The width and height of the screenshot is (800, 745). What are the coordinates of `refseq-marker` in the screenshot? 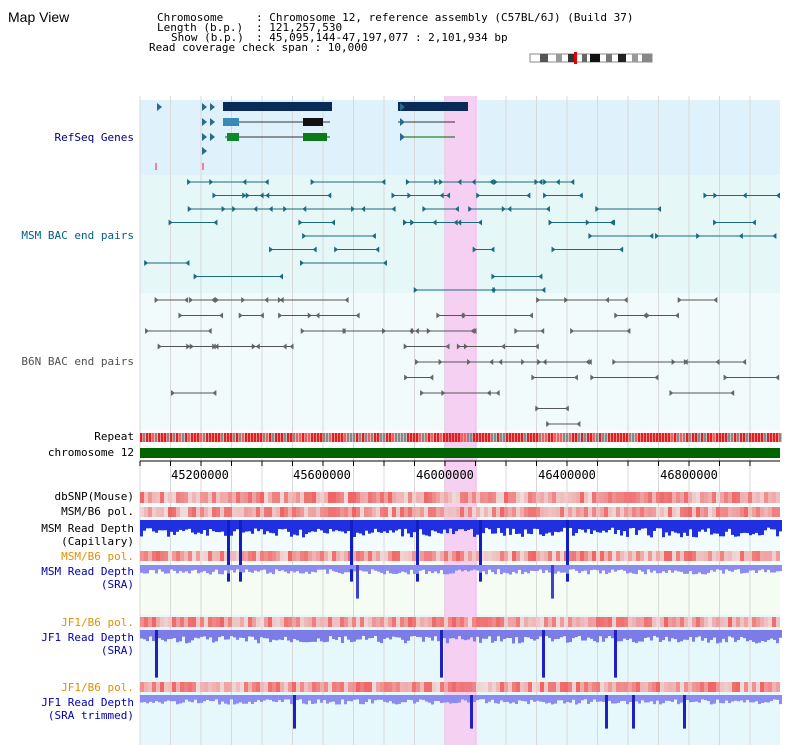 It's located at (156, 166).